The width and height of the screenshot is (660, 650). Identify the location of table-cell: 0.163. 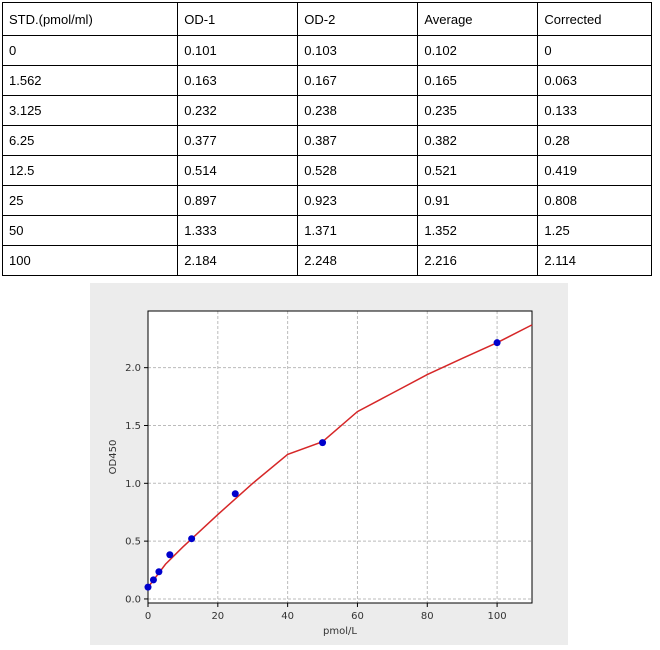
(238, 80).